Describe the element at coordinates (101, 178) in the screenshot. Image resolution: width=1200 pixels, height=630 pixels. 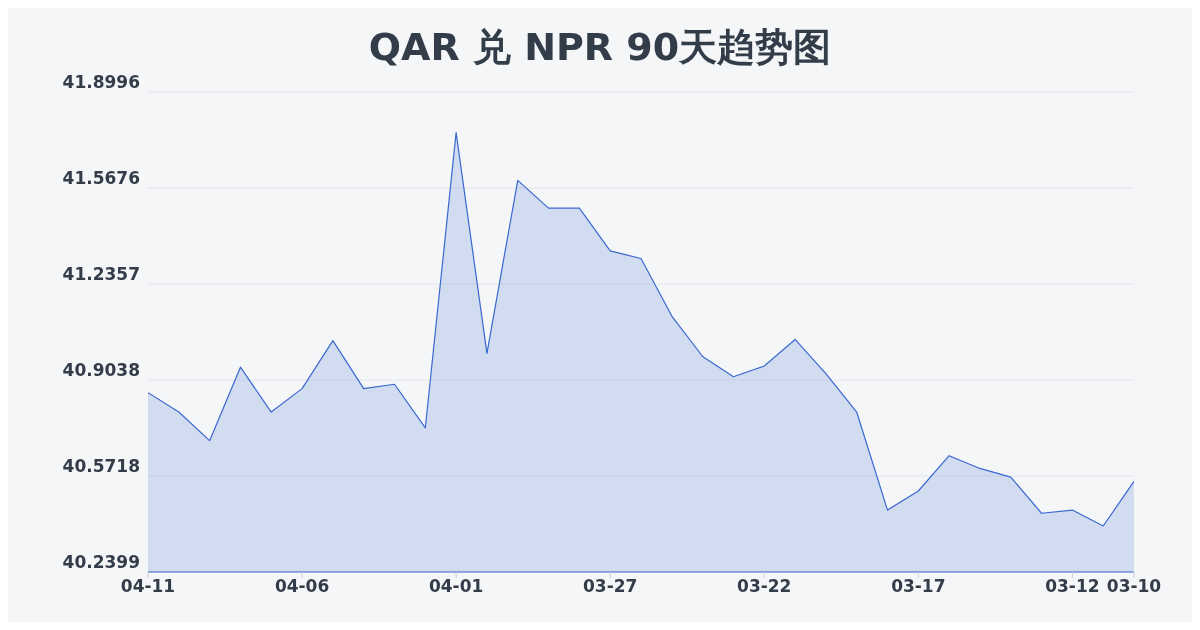
I see `y-tick-label: 41.5676` at that location.